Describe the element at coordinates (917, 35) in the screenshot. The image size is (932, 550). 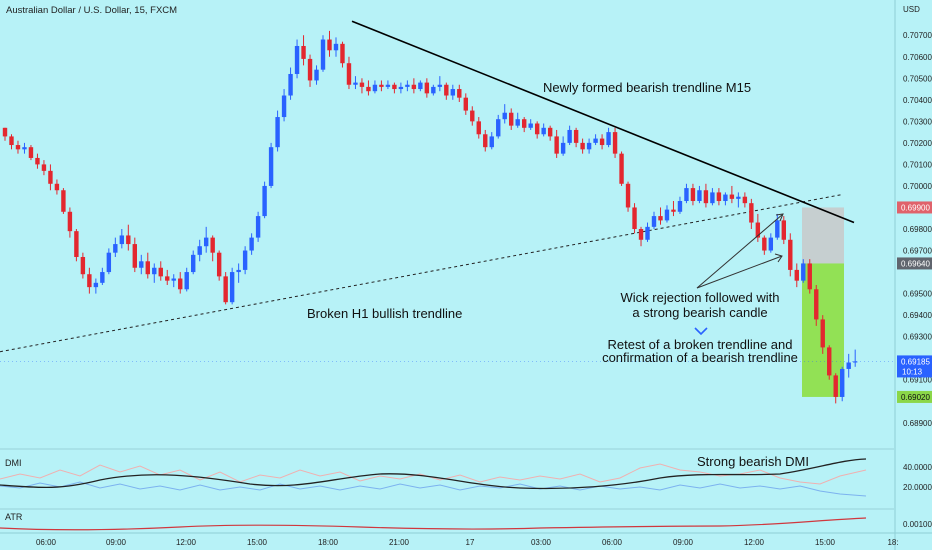
I see `price-tick-label: 0.70700` at that location.